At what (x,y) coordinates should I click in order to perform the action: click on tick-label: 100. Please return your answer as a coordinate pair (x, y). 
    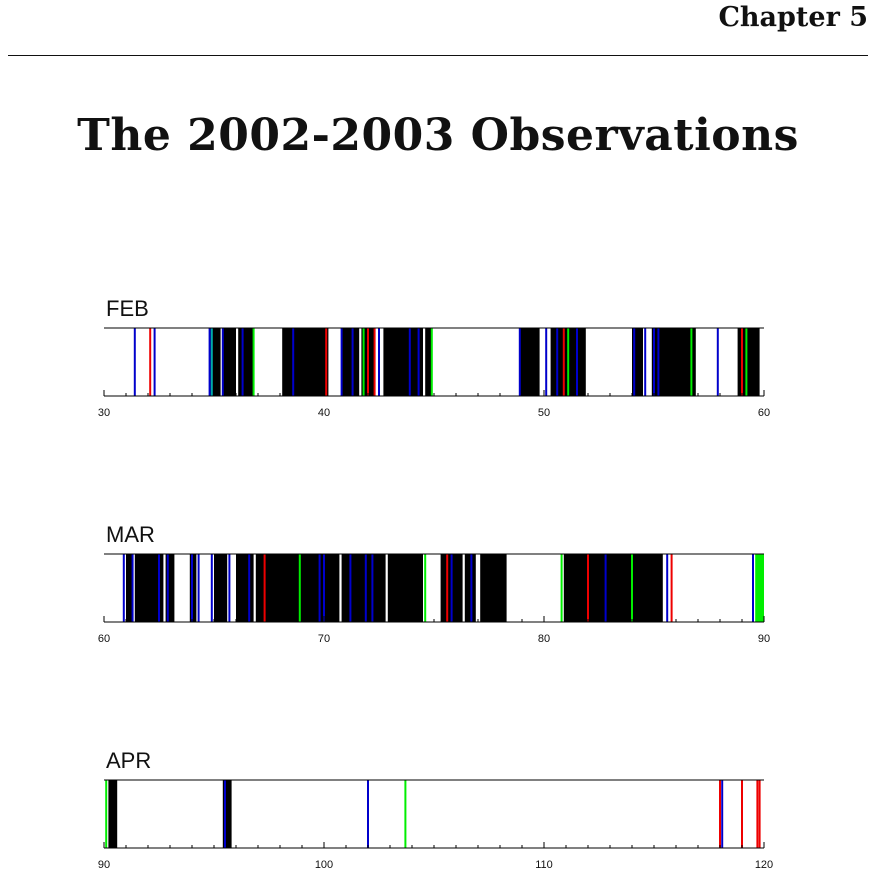
    Looking at the image, I should click on (324, 865).